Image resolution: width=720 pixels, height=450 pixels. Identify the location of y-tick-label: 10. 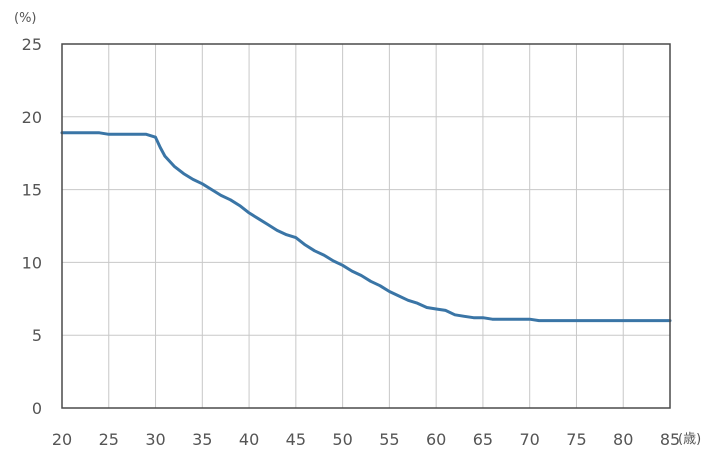
(32, 262).